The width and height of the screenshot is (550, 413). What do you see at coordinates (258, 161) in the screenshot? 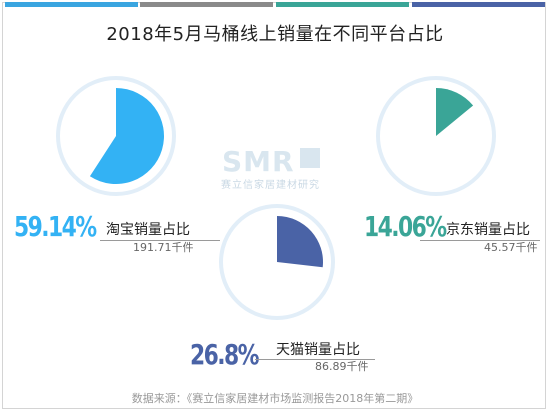
I see `watermark-logo: SMR` at bounding box center [258, 161].